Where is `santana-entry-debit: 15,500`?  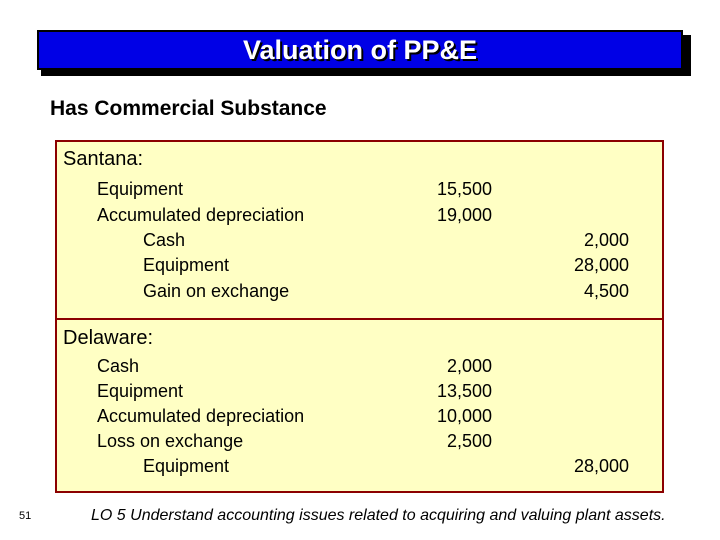 santana-entry-debit: 15,500 is located at coordinates (464, 189).